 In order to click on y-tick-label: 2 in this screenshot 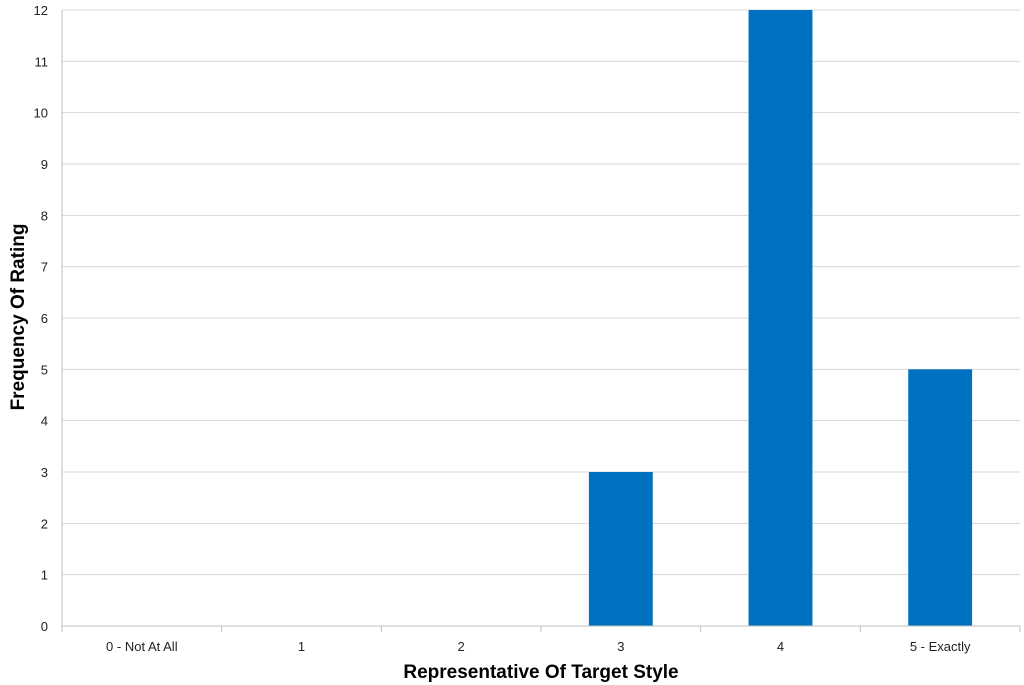, I will do `click(44, 523)`.